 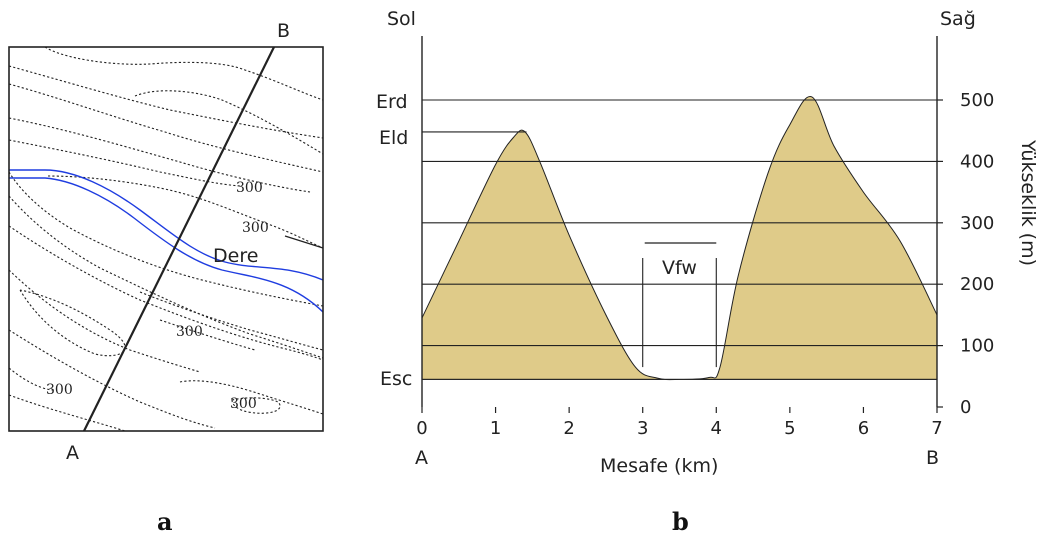 What do you see at coordinates (965, 254) in the screenshot?
I see `y-axis-ticks: 0 100 200 300 400 500` at bounding box center [965, 254].